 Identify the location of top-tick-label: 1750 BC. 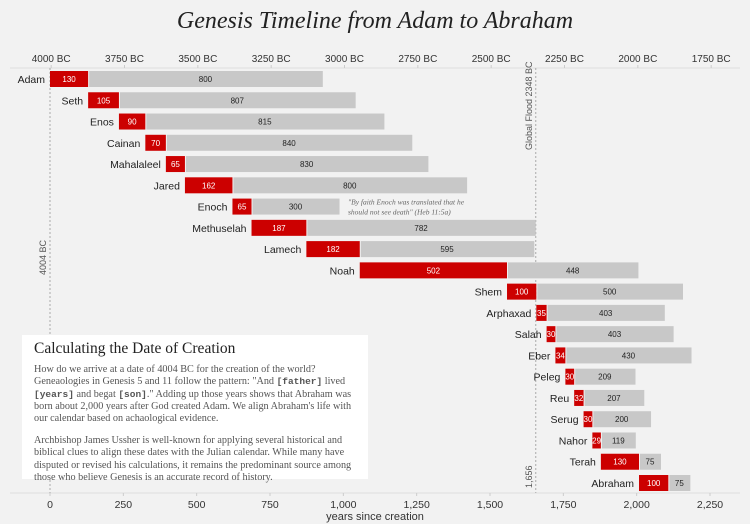
(711, 59).